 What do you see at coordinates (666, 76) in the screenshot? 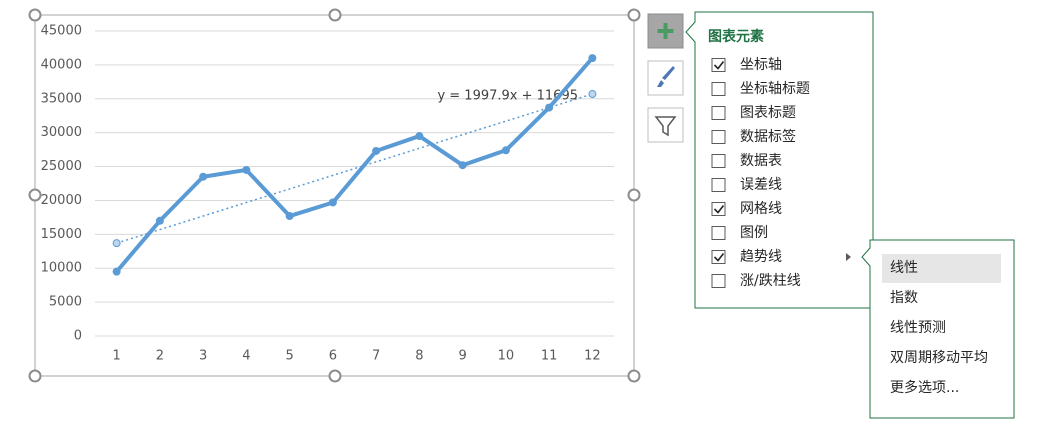
I see `brush-icon` at bounding box center [666, 76].